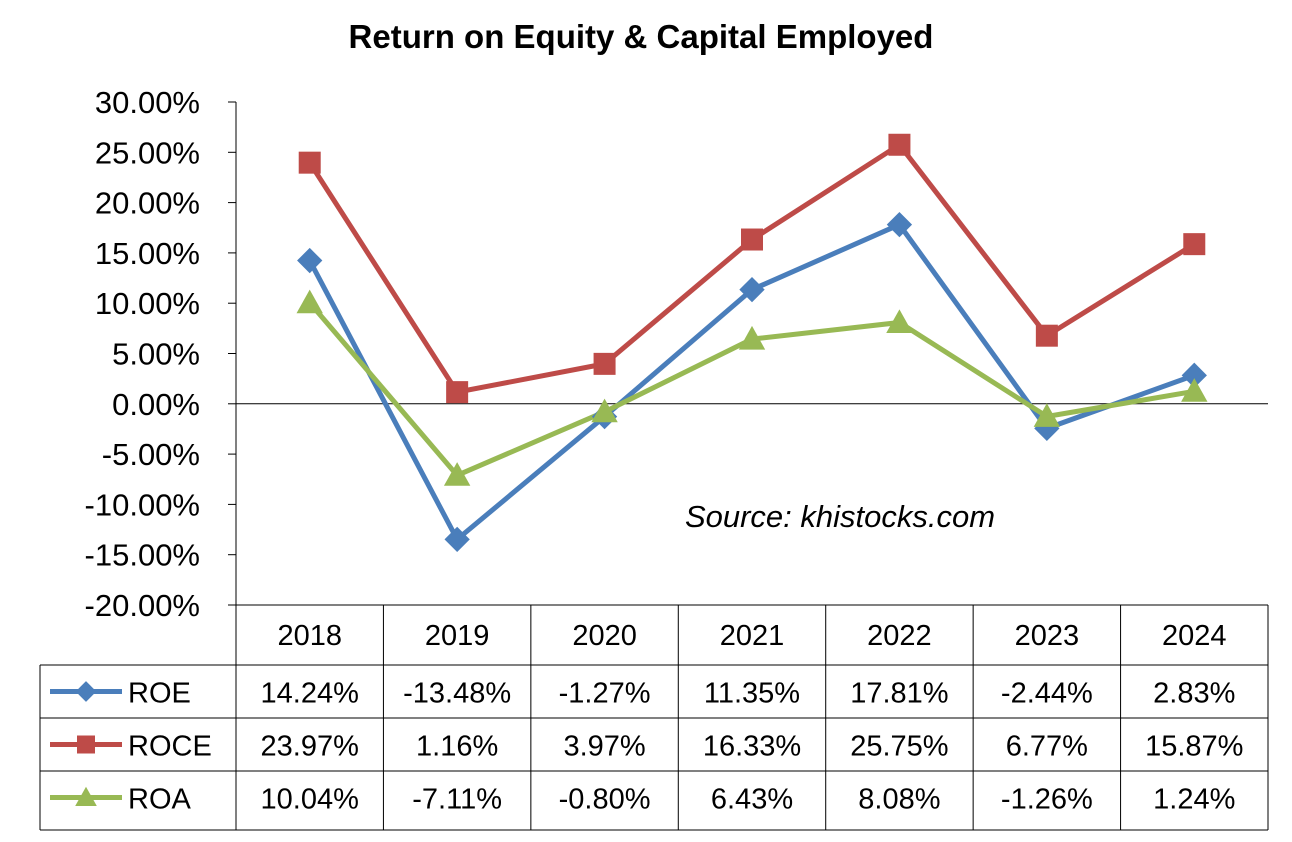 This screenshot has width=1292, height=842. I want to click on data-label-roa: 6.43%, so click(752, 800).